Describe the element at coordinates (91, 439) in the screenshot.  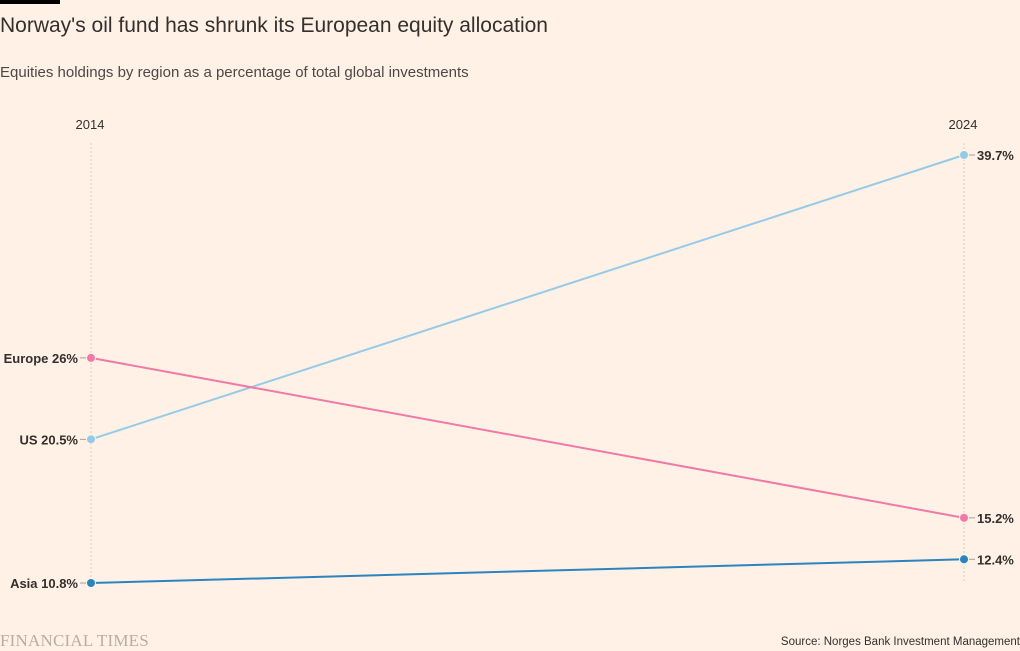
I see `data-point-us-start` at that location.